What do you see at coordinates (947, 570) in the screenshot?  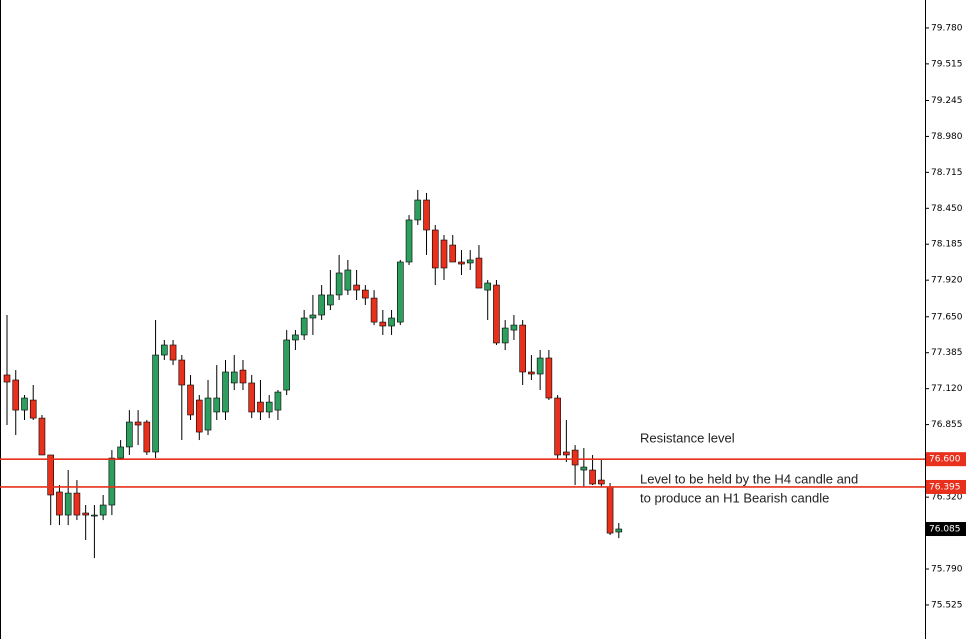 I see `y-tick-label: 75.790` at bounding box center [947, 570].